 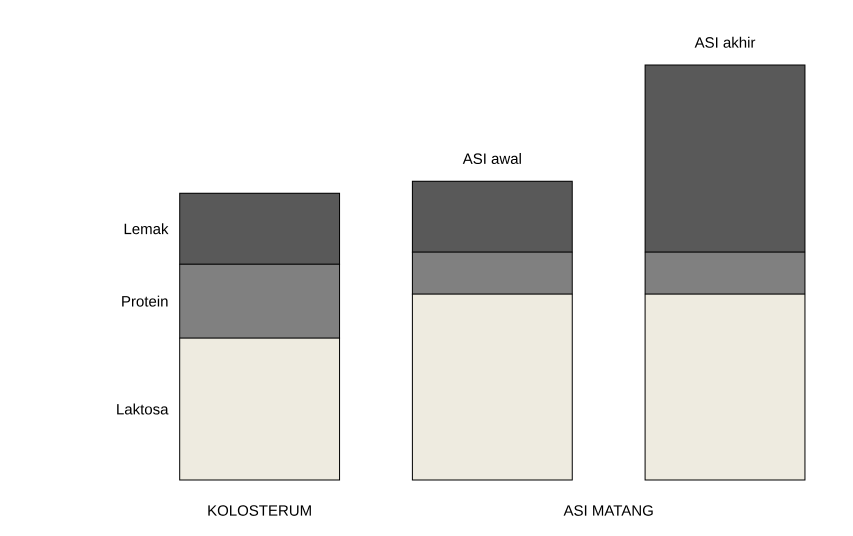 What do you see at coordinates (725, 42) in the screenshot?
I see `x-tick-label: ASI akhir` at bounding box center [725, 42].